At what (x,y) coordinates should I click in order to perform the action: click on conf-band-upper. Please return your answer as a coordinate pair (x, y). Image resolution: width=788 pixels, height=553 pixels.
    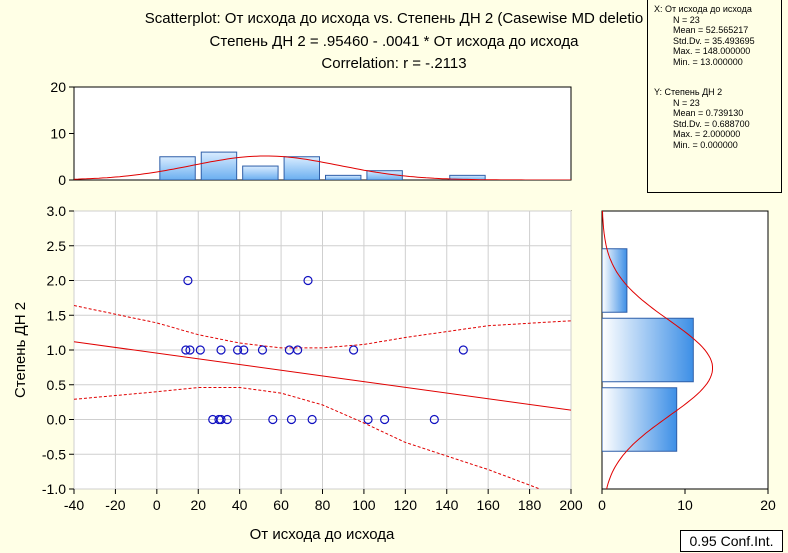
    Looking at the image, I should click on (322, 327).